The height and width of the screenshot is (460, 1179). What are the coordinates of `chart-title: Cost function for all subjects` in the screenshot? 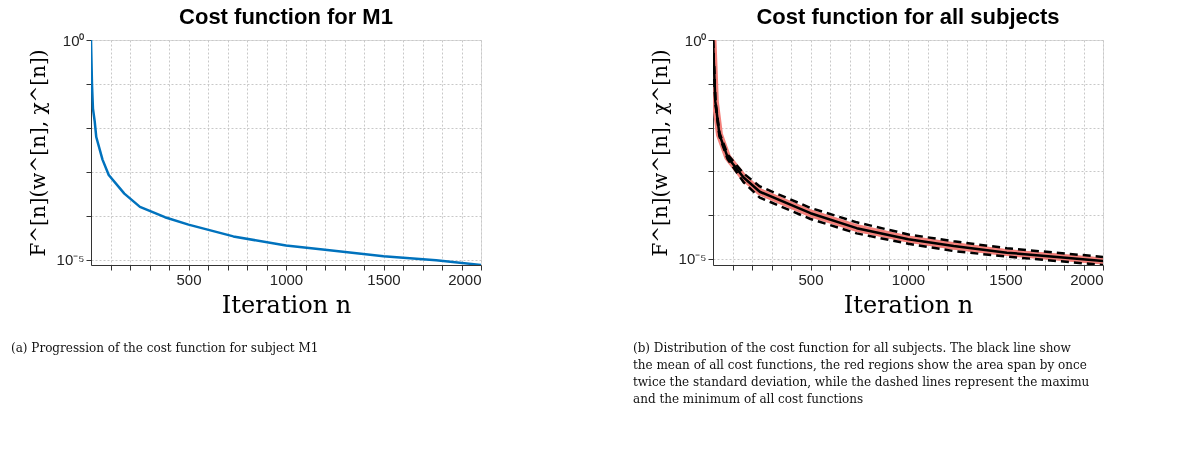 It's located at (908, 16).